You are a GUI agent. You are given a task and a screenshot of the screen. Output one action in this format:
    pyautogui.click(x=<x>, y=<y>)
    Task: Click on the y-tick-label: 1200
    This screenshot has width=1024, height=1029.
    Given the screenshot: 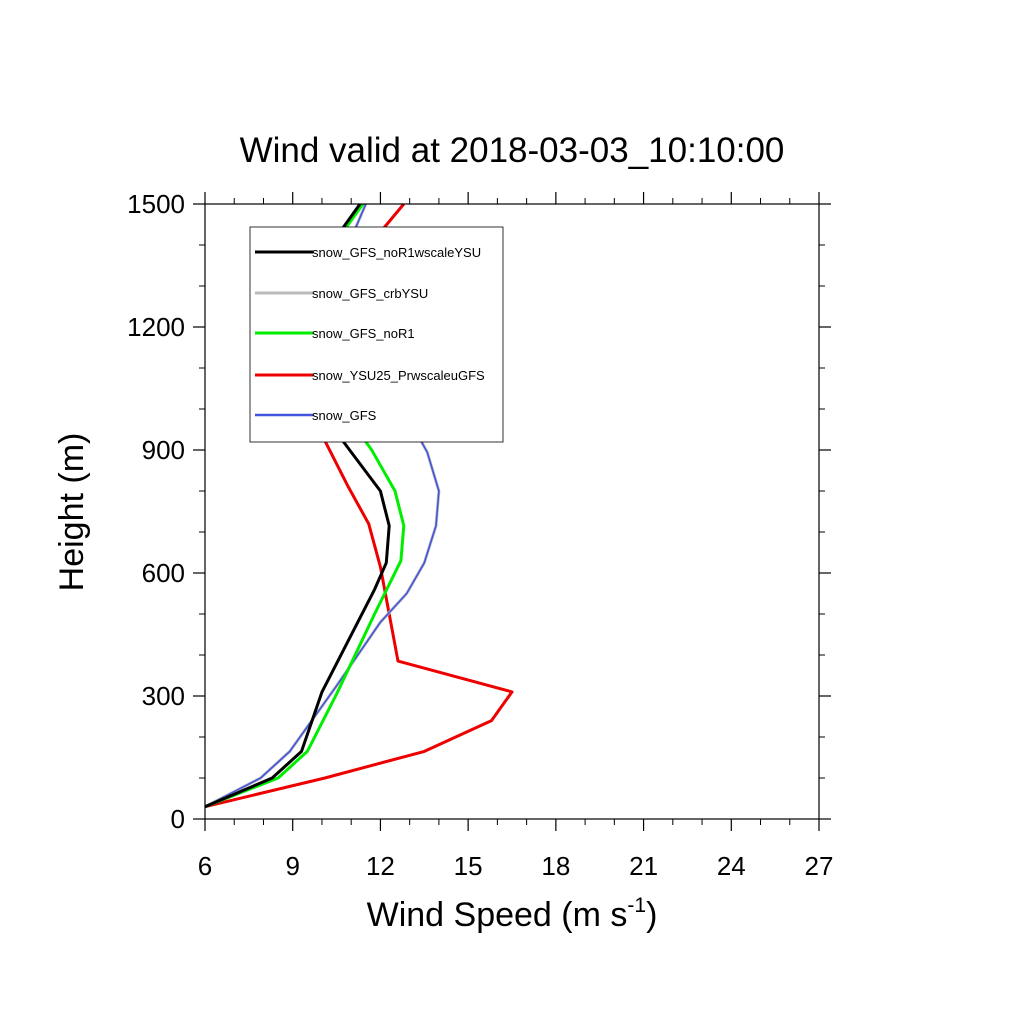 What is the action you would take?
    pyautogui.click(x=156, y=327)
    